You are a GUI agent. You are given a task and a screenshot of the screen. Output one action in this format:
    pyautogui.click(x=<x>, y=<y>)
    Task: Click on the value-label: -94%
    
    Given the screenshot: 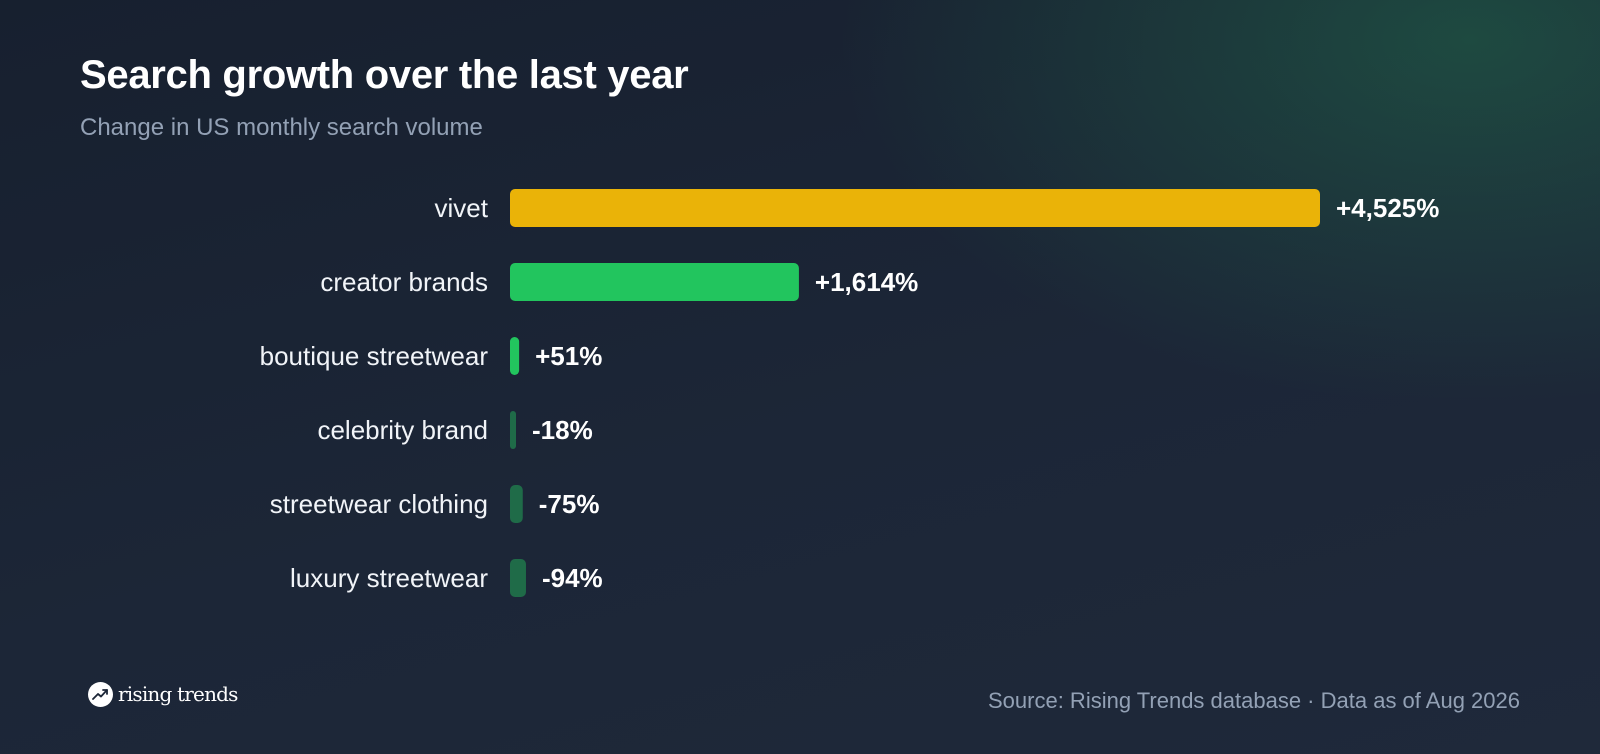 What is the action you would take?
    pyautogui.click(x=572, y=578)
    